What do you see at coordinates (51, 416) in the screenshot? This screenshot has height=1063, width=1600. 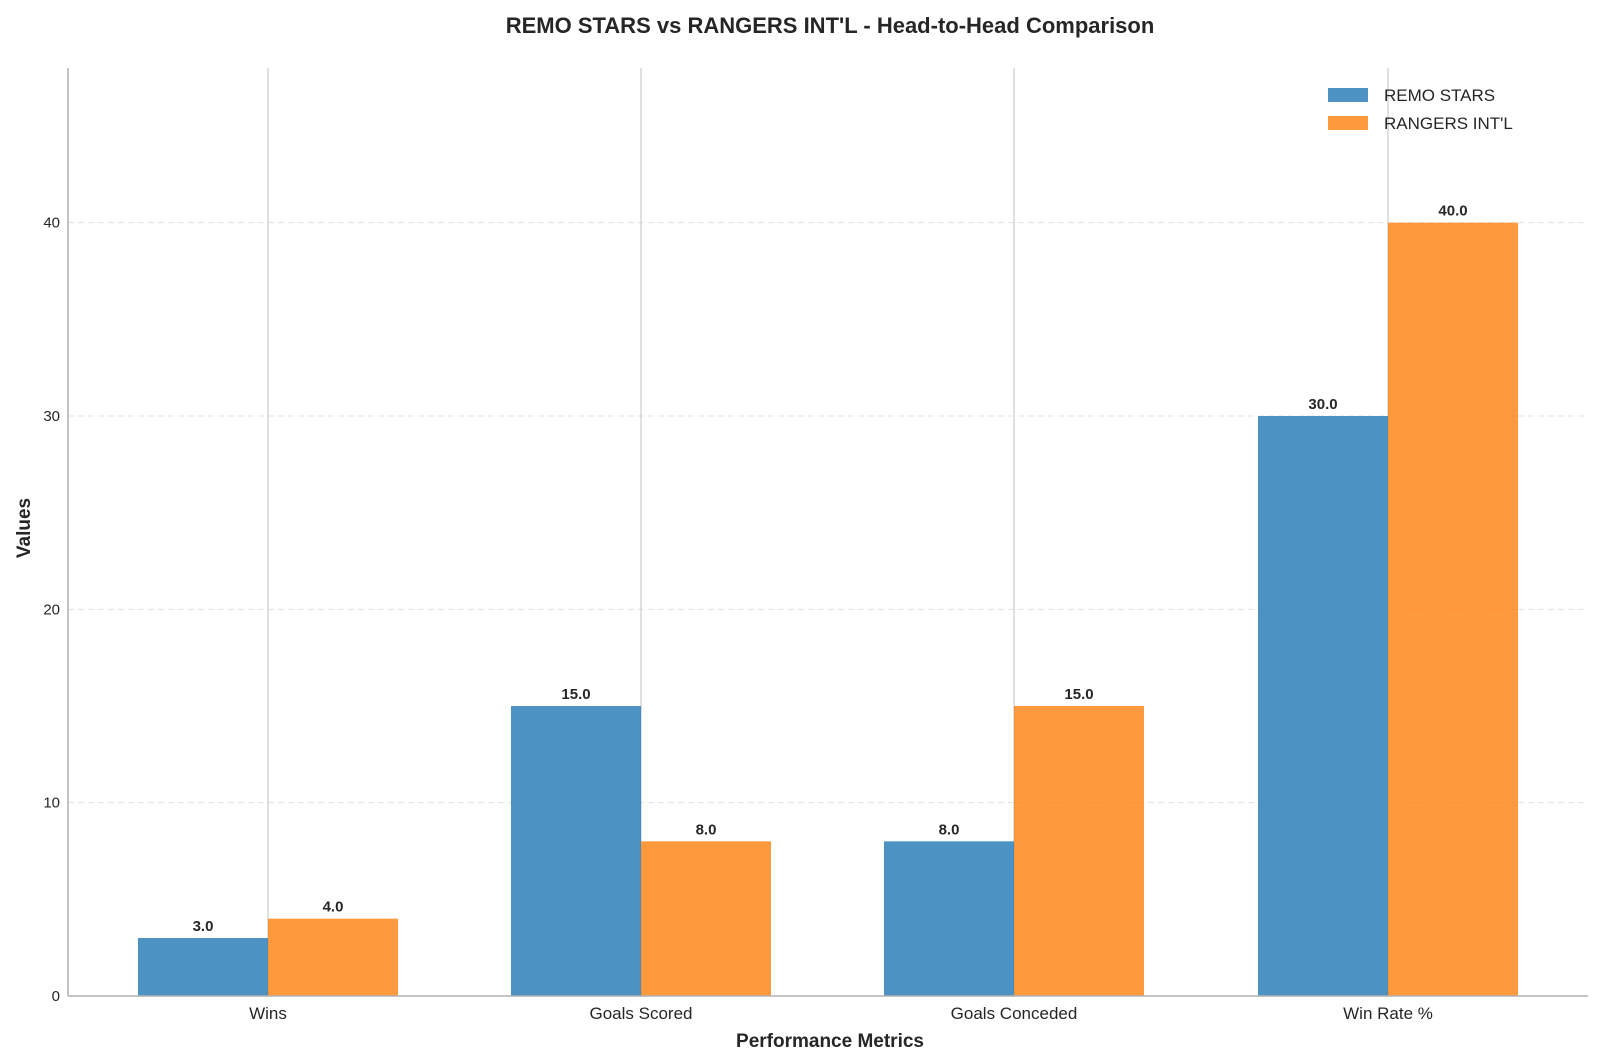 I see `y-tick-label-3: 30` at bounding box center [51, 416].